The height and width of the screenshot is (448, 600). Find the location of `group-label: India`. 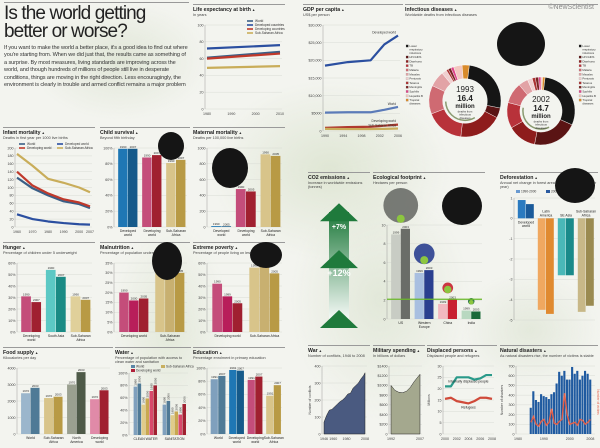

group-label: India is located at coordinates (471, 323).